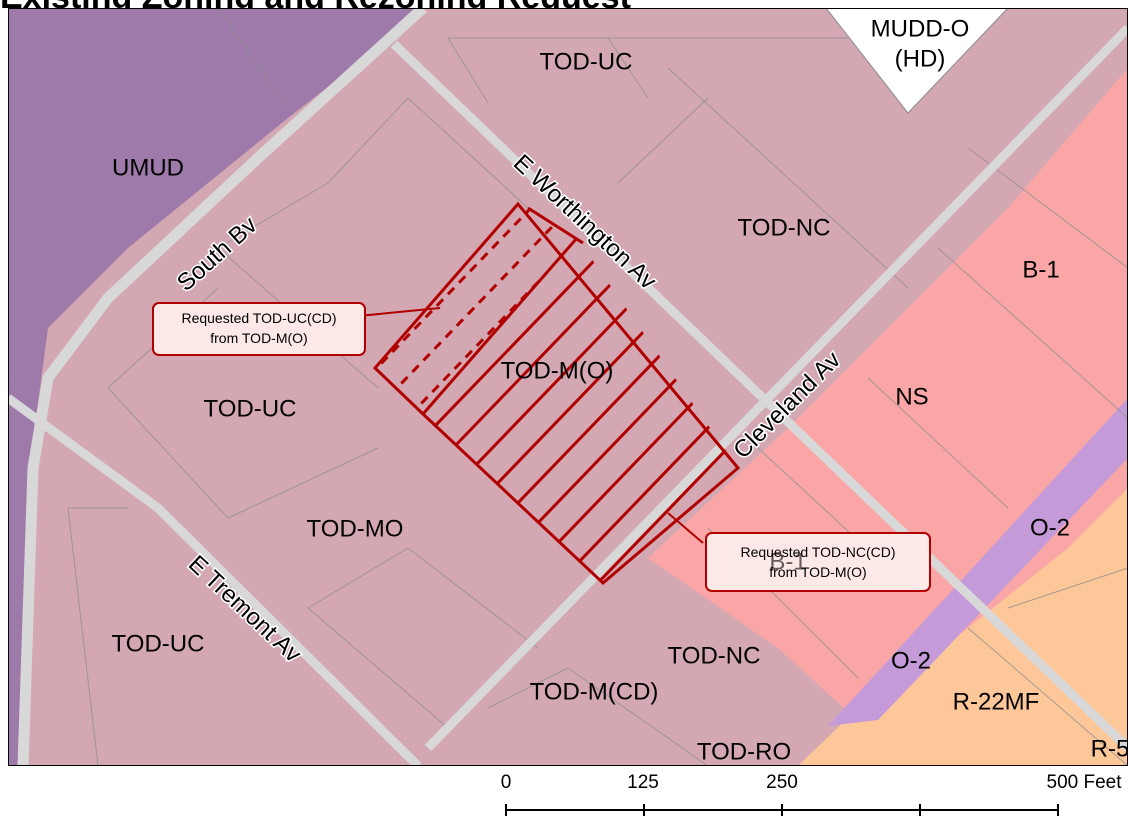 This screenshot has width=1128, height=816. What do you see at coordinates (784, 227) in the screenshot?
I see `zone-label-tod-nc-north: TOD-NC` at bounding box center [784, 227].